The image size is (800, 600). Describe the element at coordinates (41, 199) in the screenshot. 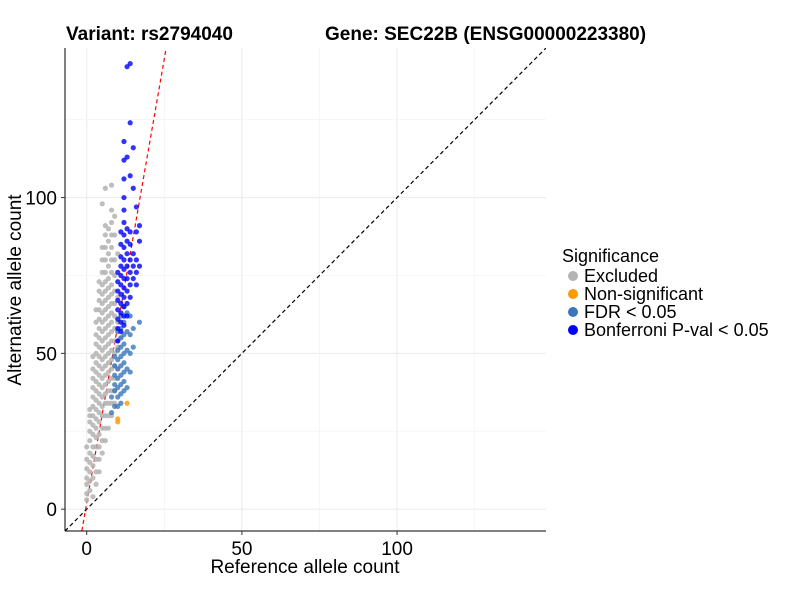

I see `y-tick-label: 100` at that location.